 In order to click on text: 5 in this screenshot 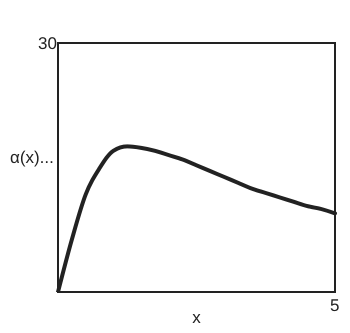, I will do `click(335, 306)`.